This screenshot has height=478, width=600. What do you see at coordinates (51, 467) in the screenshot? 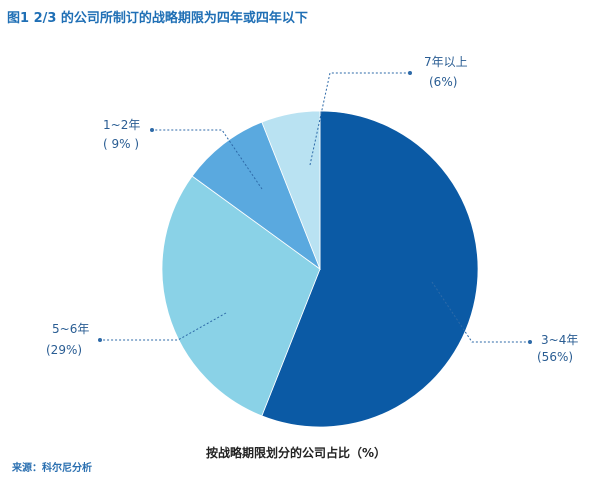
I see `source-note: 来源：科尔尼分析` at bounding box center [51, 467].